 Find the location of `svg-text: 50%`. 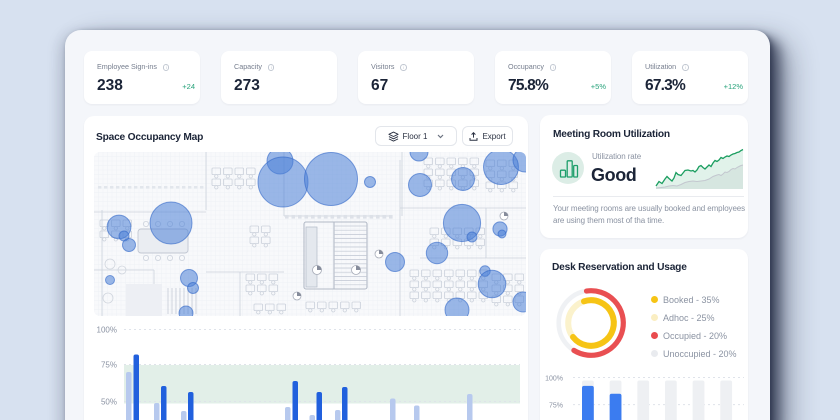

svg-text: 50% is located at coordinates (109, 402).